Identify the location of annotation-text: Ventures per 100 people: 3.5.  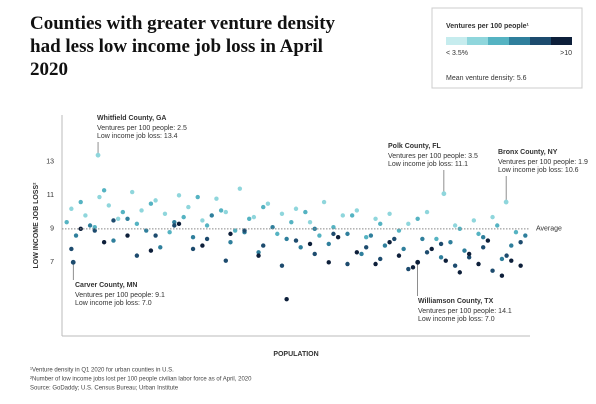
(433, 156).